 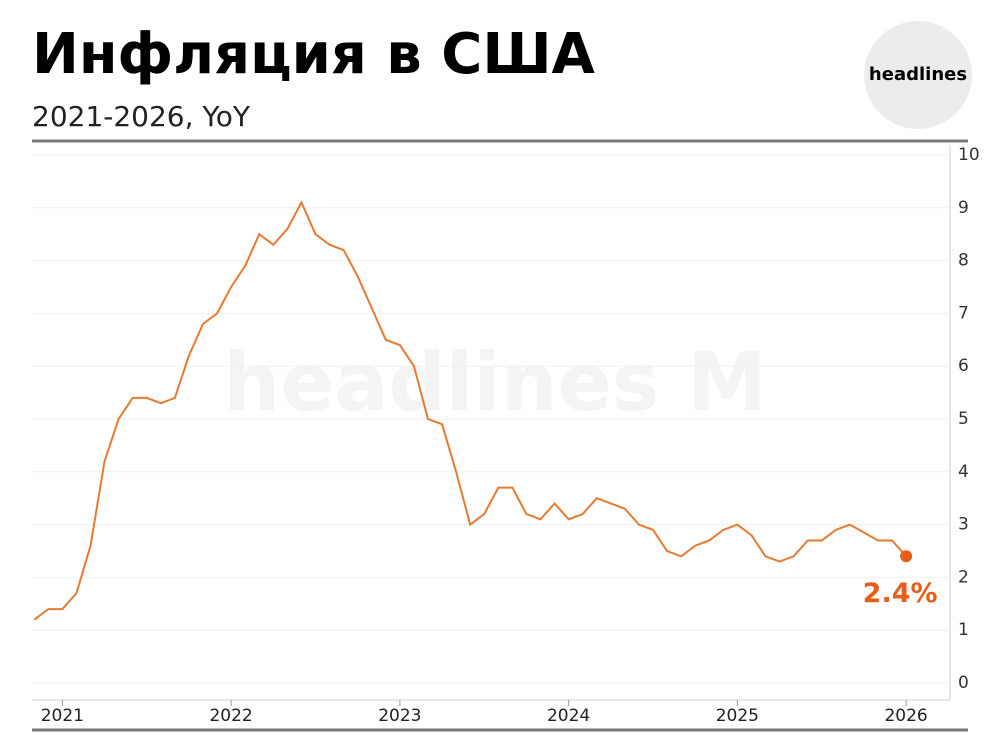 I want to click on y-tick-label: 4, so click(x=963, y=472).